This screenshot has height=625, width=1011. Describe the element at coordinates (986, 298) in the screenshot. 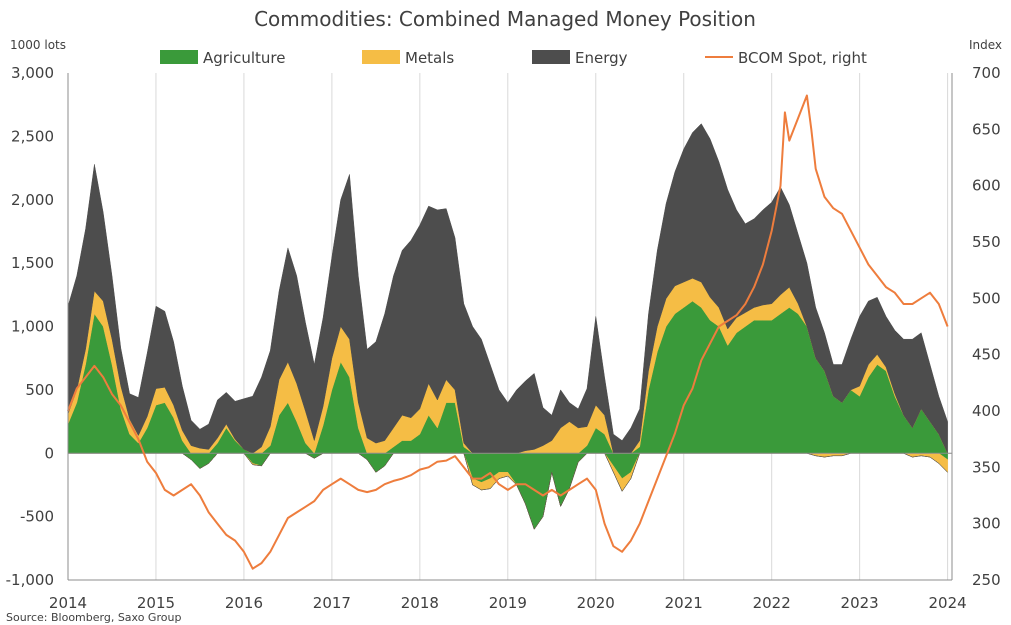

I see `right-tick-label: 500` at that location.